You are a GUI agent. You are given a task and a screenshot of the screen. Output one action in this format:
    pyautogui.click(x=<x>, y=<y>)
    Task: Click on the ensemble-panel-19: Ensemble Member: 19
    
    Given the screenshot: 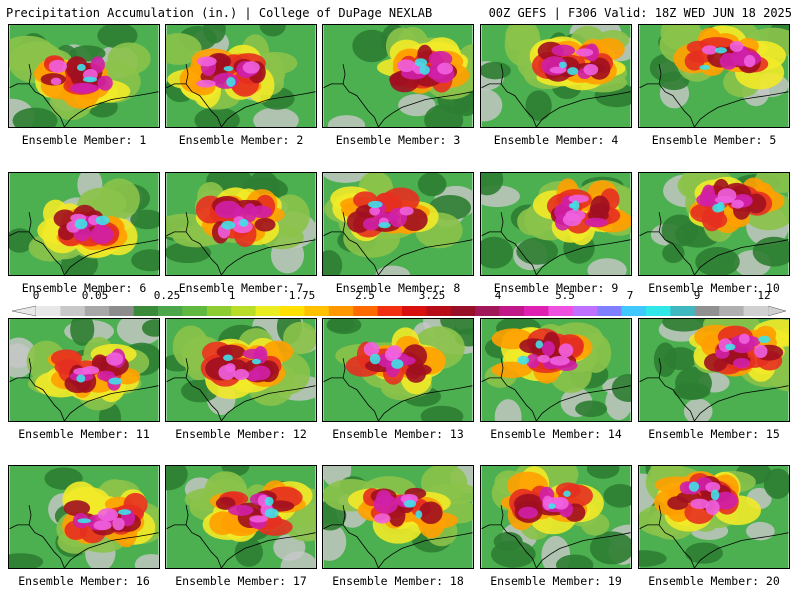 What is the action you would take?
    pyautogui.click(x=556, y=526)
    